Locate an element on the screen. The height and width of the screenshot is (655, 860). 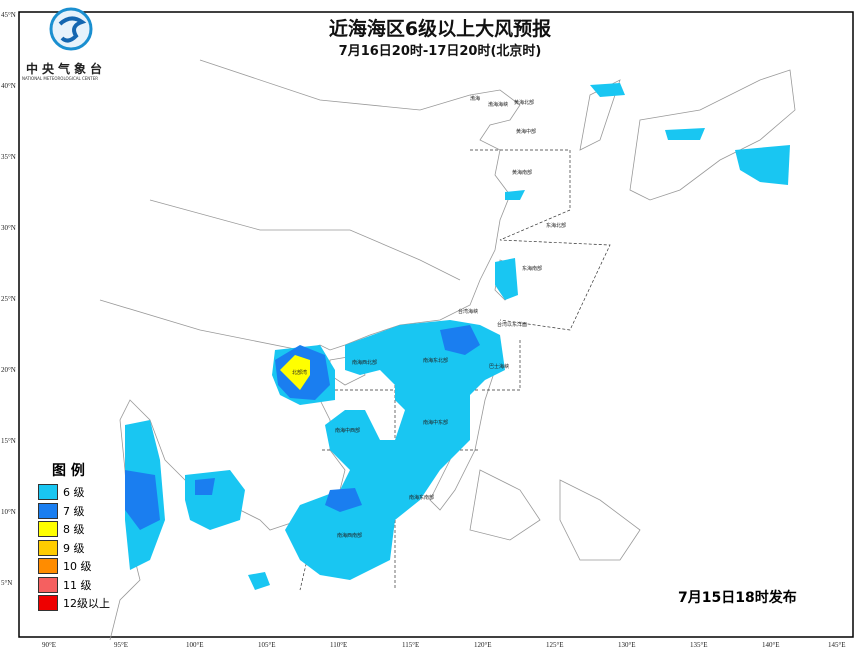
lon-label: 140°E is located at coordinates (771, 645).